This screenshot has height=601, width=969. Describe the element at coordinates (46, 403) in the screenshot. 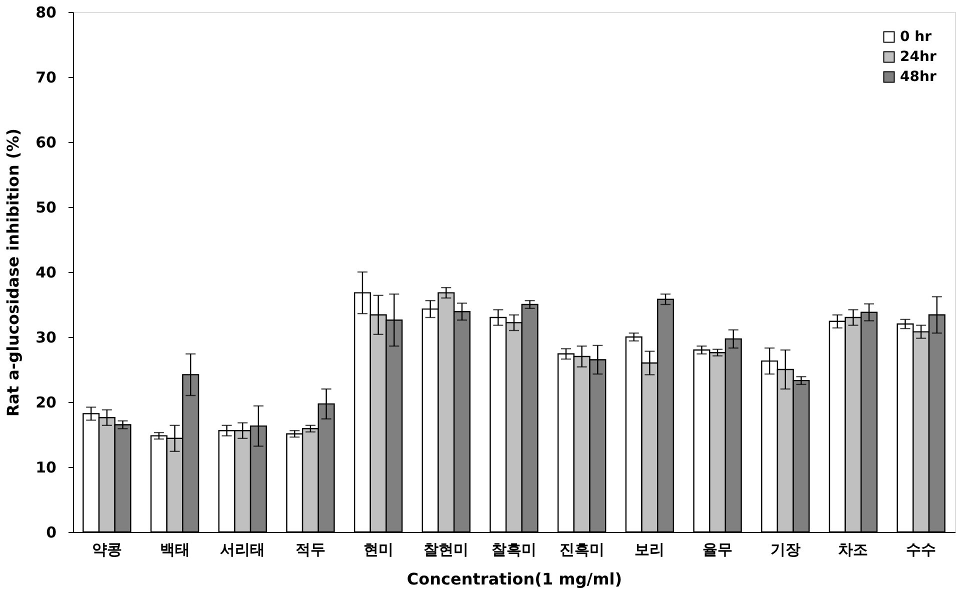

I see `y-tick-label: 20` at that location.